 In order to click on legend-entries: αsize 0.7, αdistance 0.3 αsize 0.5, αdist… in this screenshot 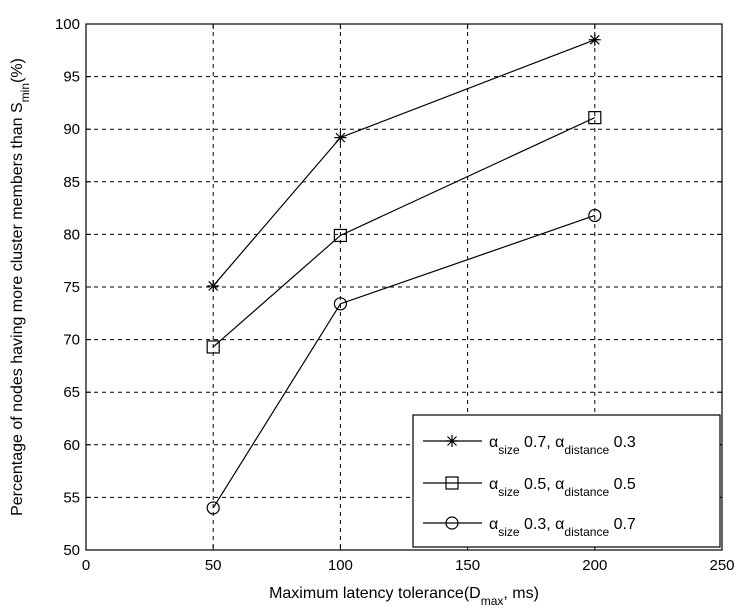, I will do `click(529, 486)`.